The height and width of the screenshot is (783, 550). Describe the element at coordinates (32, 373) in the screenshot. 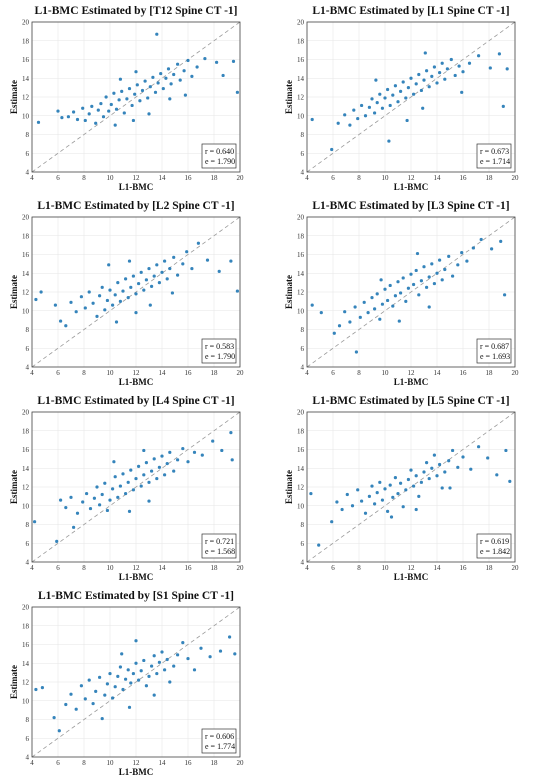

I see `x-tick-label: 4` at that location.